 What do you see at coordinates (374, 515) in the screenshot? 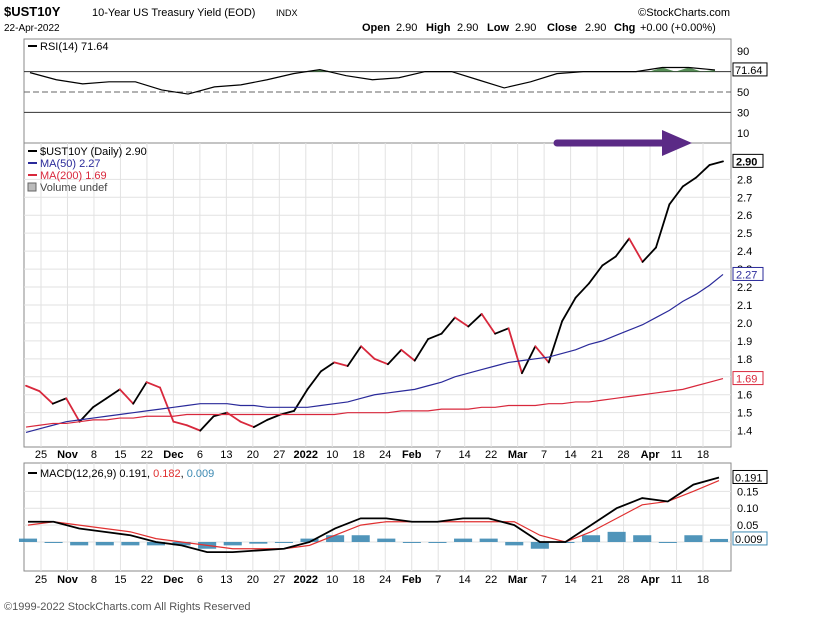
I see `macd-line` at bounding box center [374, 515].